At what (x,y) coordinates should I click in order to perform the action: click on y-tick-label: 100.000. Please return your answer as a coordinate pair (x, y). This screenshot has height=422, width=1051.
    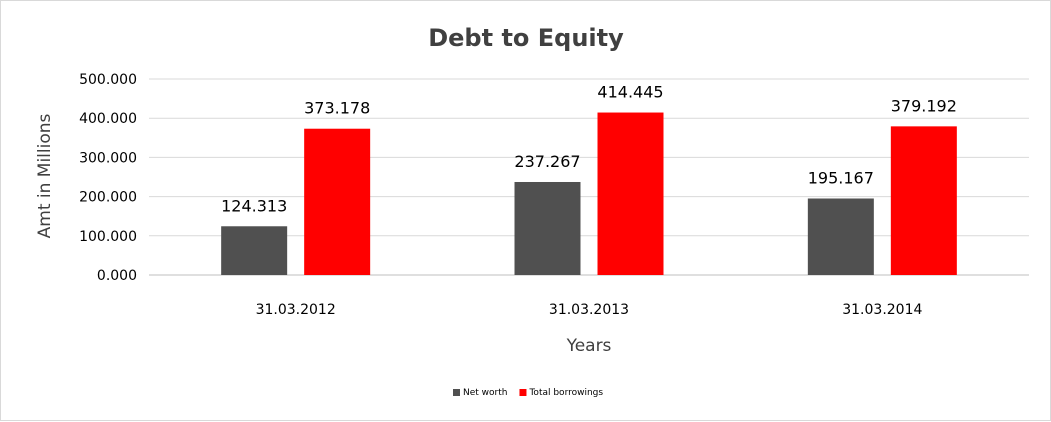
    Looking at the image, I should click on (108, 237).